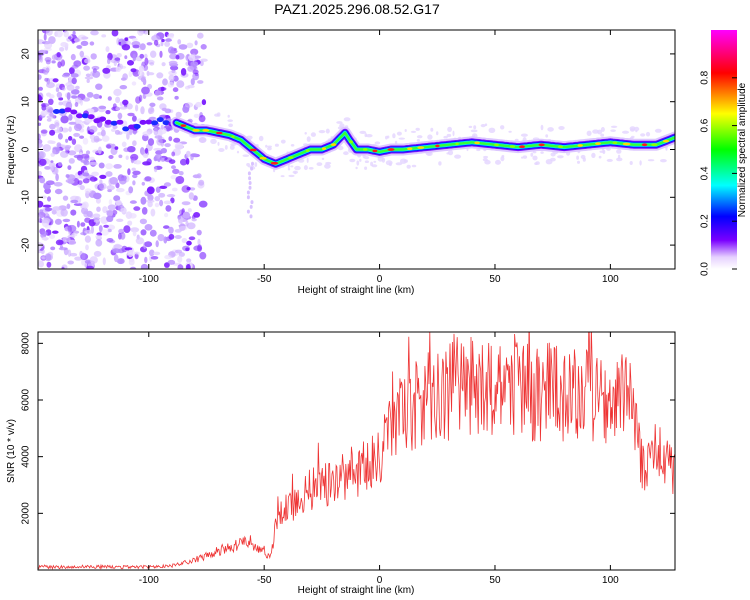 The height and width of the screenshot is (600, 750). Describe the element at coordinates (380, 580) in the screenshot. I see `snr-x-tick-label: 0` at that location.